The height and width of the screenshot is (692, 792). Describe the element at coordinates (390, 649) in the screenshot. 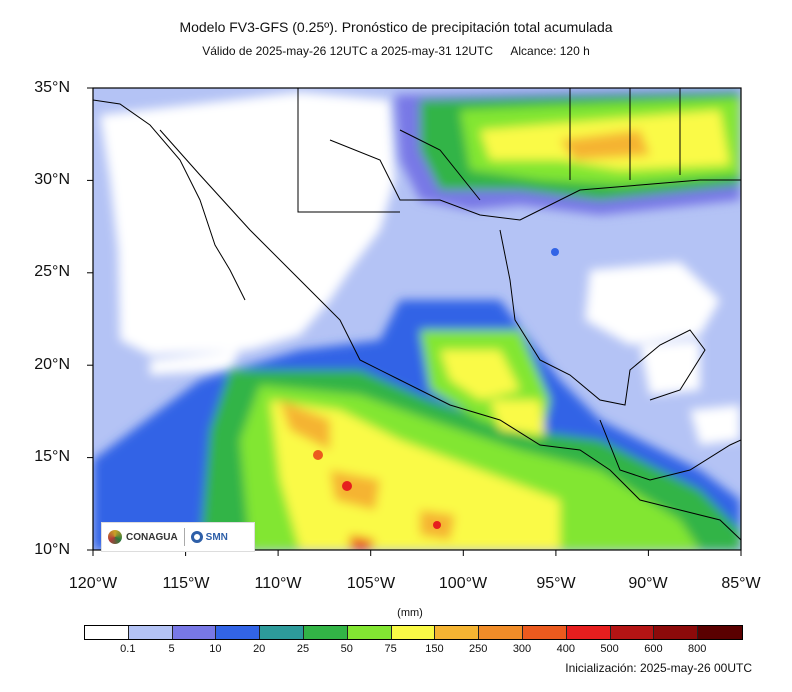

I see `colorbar-tick-label: 75` at that location.